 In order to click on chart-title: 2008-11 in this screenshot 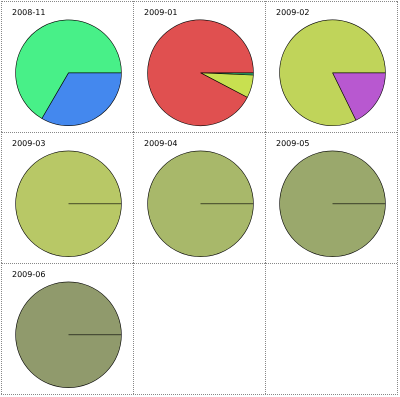, I will do `click(29, 12)`.